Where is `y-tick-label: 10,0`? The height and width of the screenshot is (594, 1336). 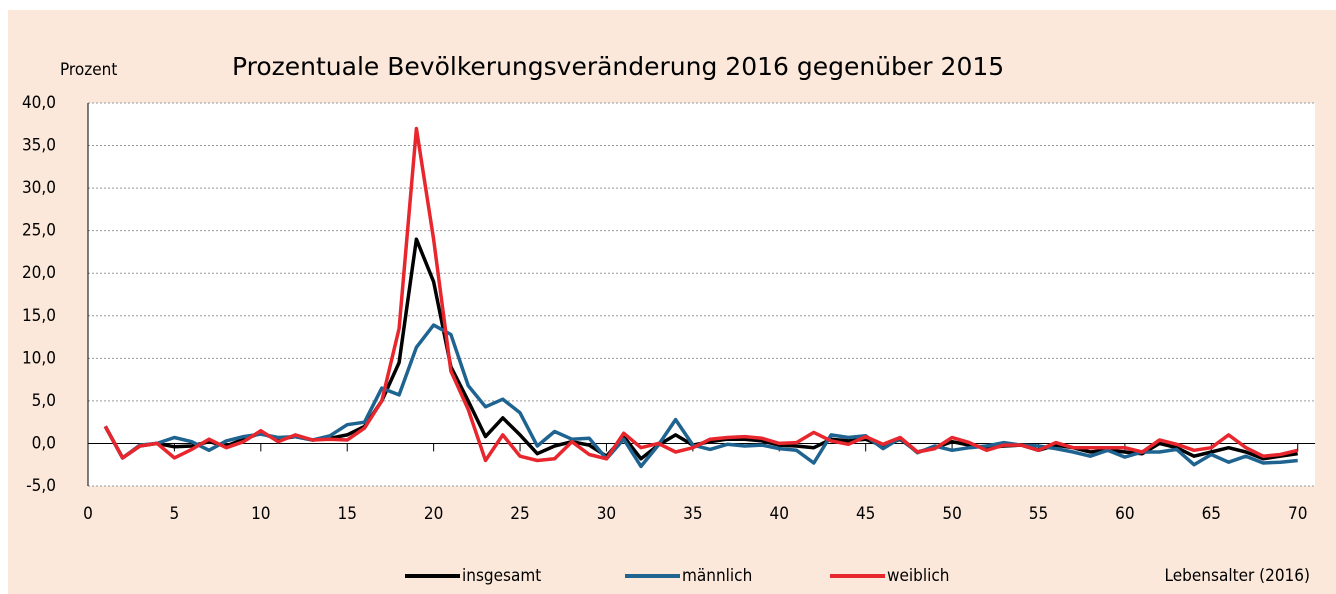
y-tick-label: 10,0 is located at coordinates (39, 358).